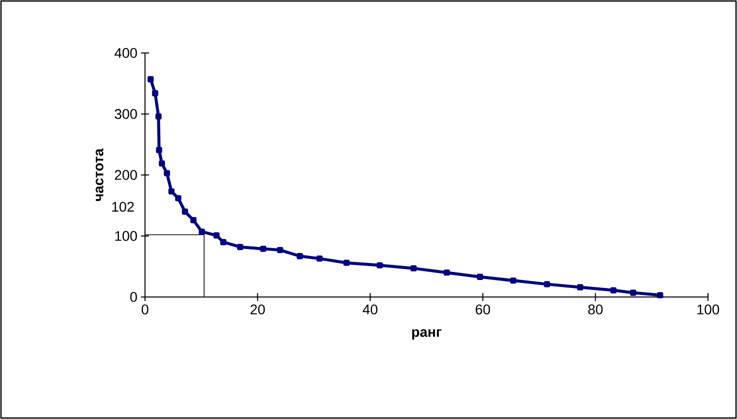  I want to click on x-tick-label: 60, so click(483, 309).